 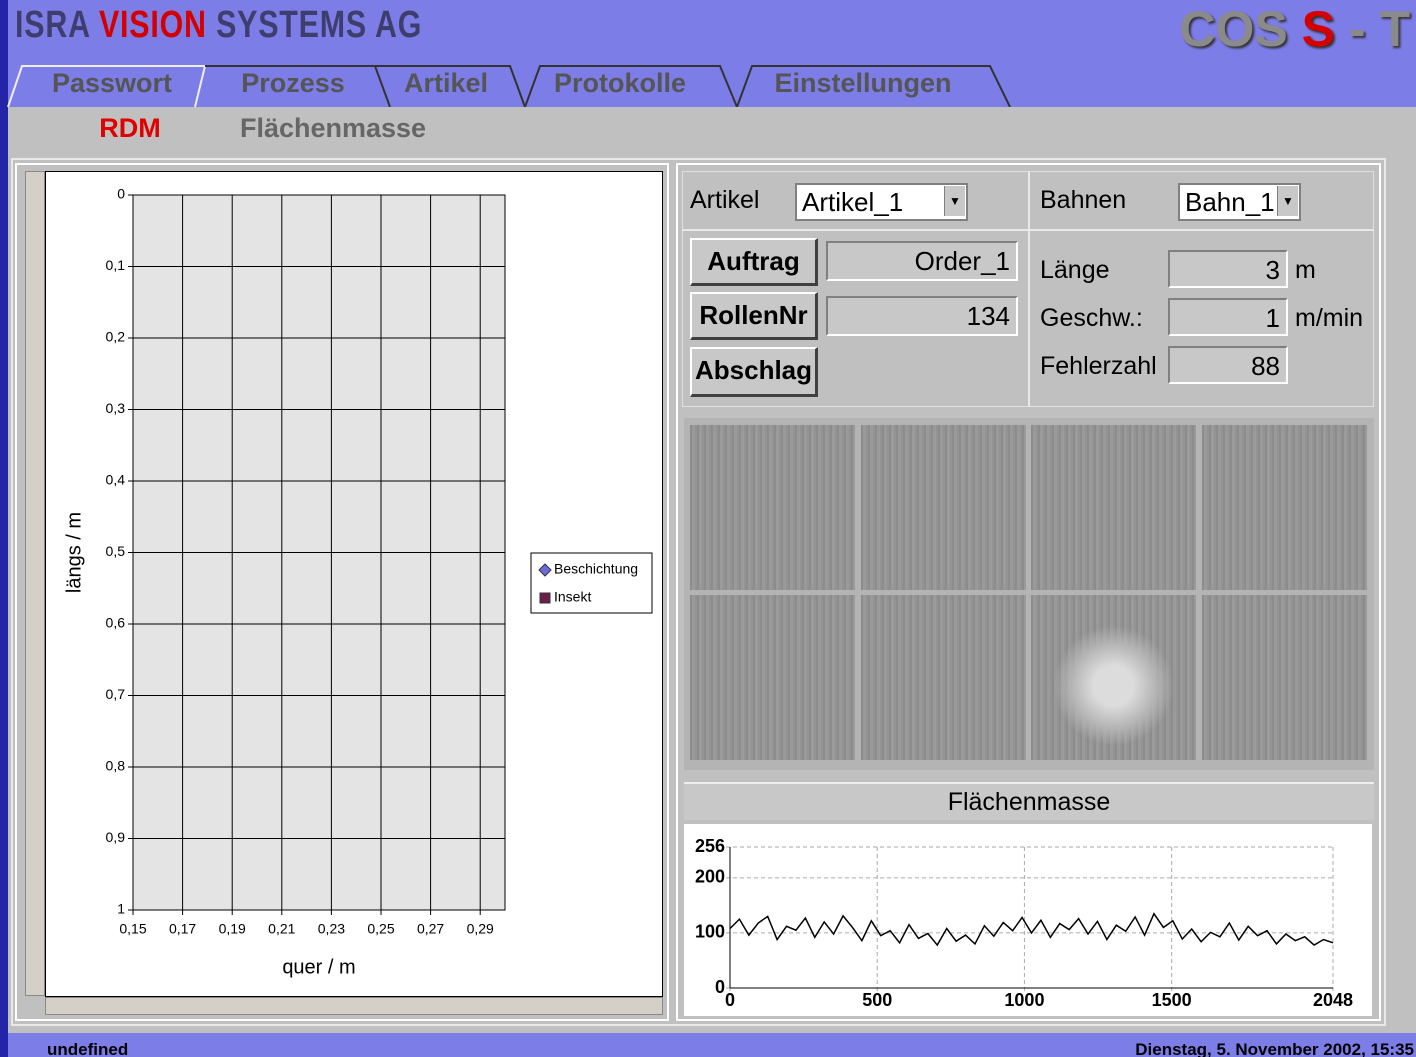 What do you see at coordinates (182, 929) in the screenshot?
I see `x-tick-label: 0,17` at bounding box center [182, 929].